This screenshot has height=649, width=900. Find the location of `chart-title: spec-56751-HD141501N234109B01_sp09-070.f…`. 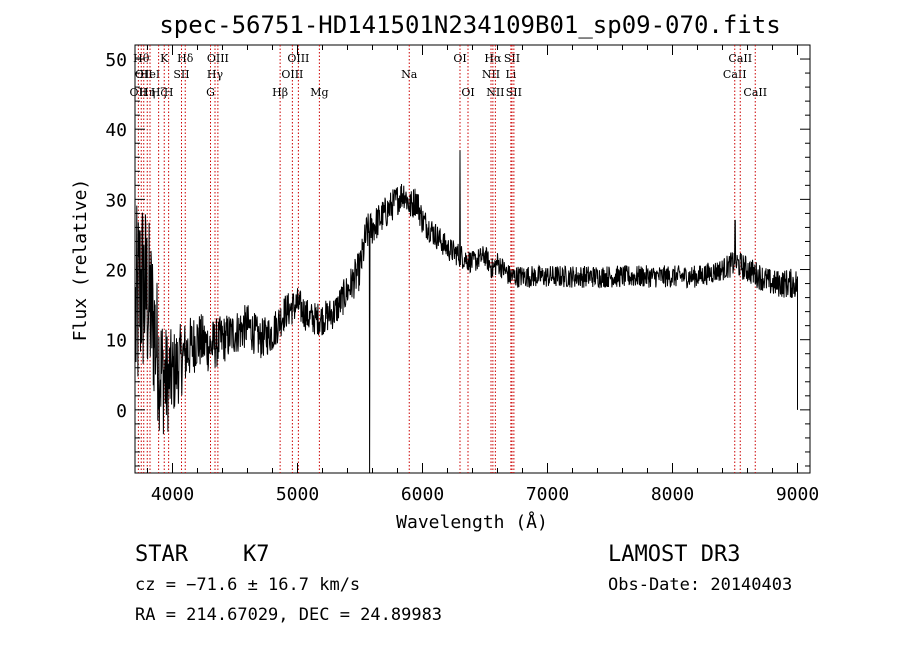

chart-title: spec-56751-HD141501N234109B01_sp09-070.f… is located at coordinates (469, 25).